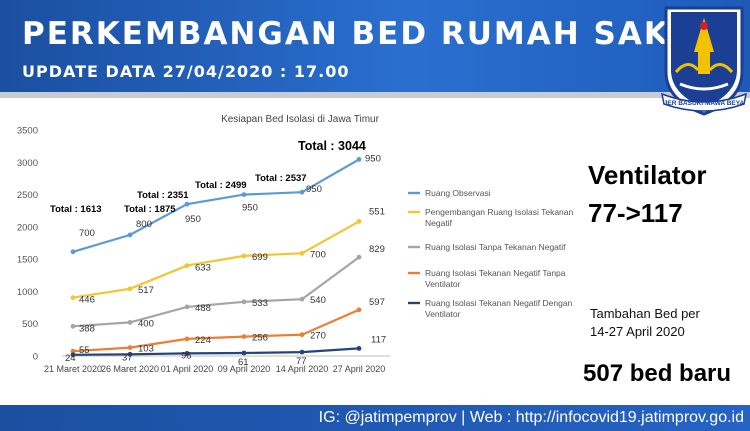  I want to click on total-label: Total : 2499, so click(221, 185).